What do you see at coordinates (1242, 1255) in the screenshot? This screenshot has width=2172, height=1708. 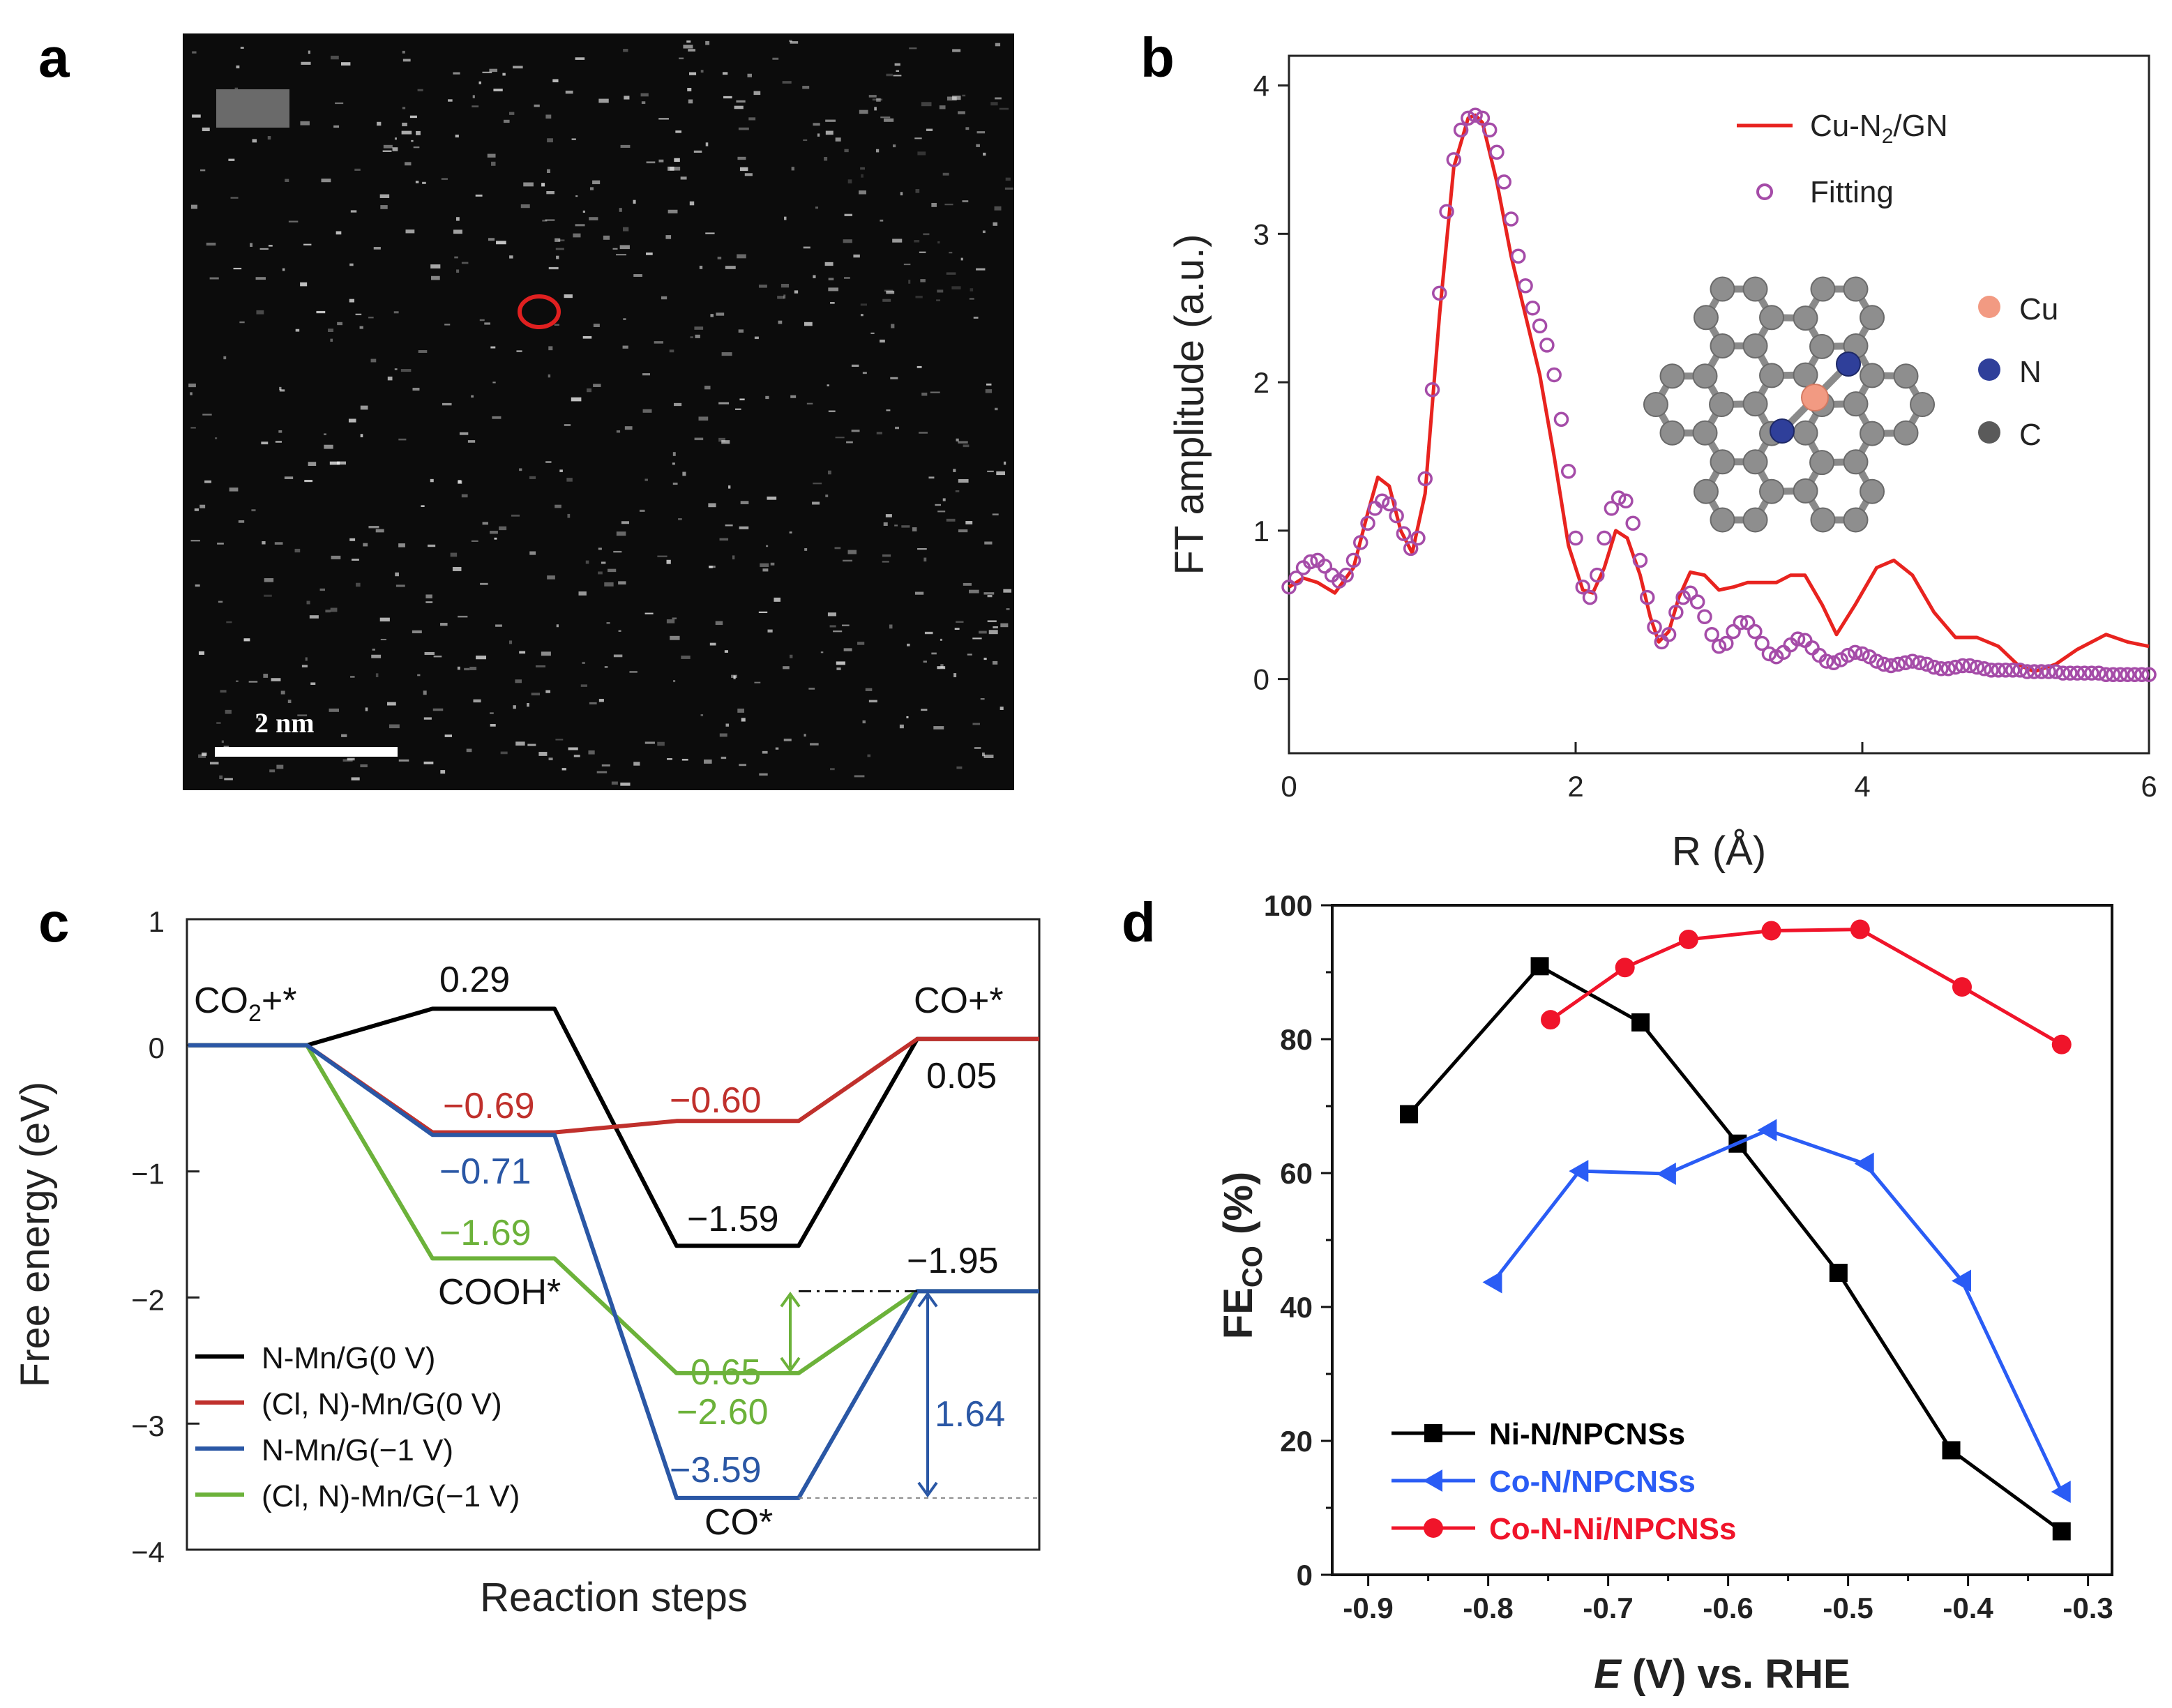 I see `chart-d-ylabel: FECO (%)` at bounding box center [1242, 1255].